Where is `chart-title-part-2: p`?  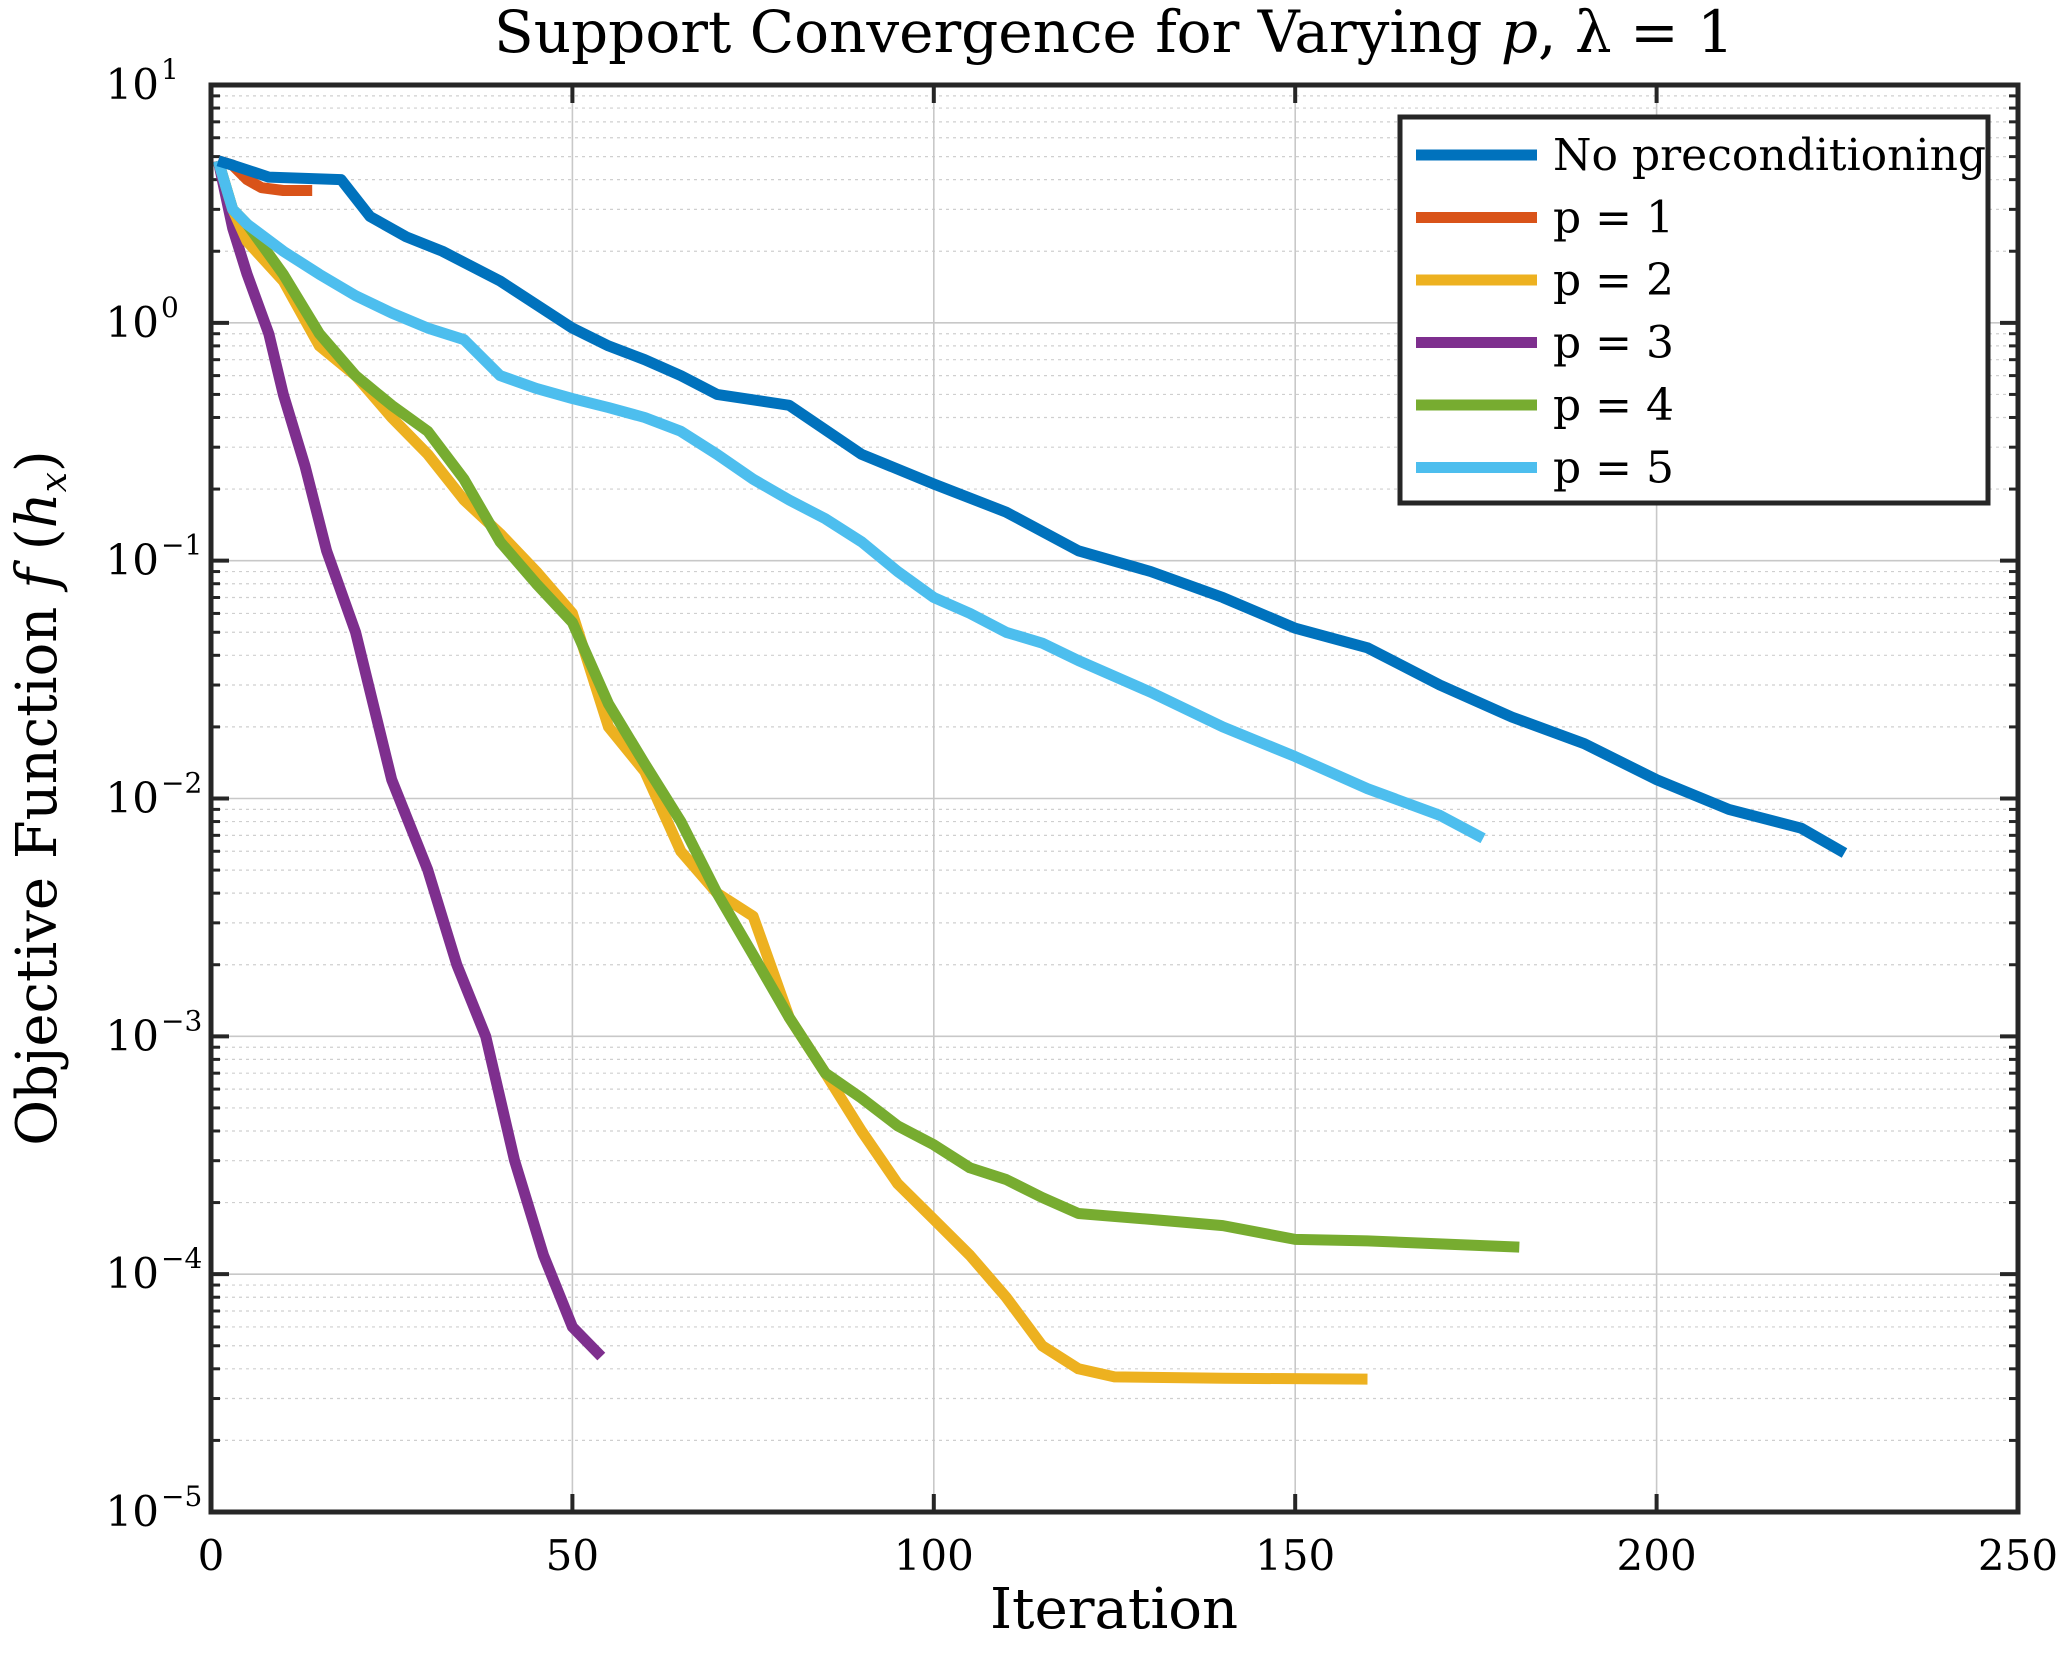 chart-title-part-2: p is located at coordinates (1519, 33).